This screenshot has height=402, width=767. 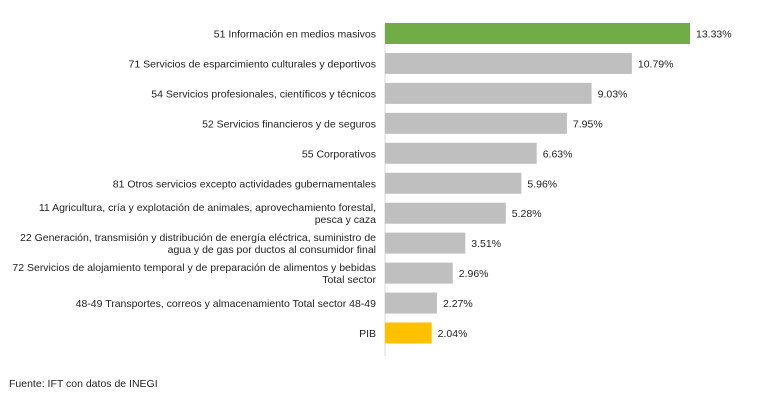 What do you see at coordinates (558, 154) in the screenshot?
I see `value-label: 6.63%` at bounding box center [558, 154].